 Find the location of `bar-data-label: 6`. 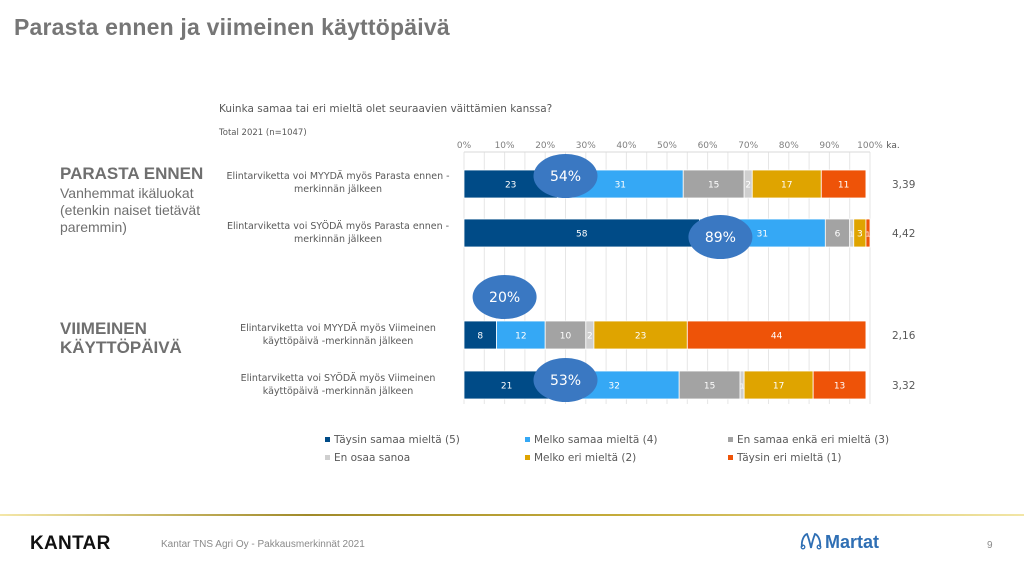

bar-data-label: 6 is located at coordinates (838, 235).